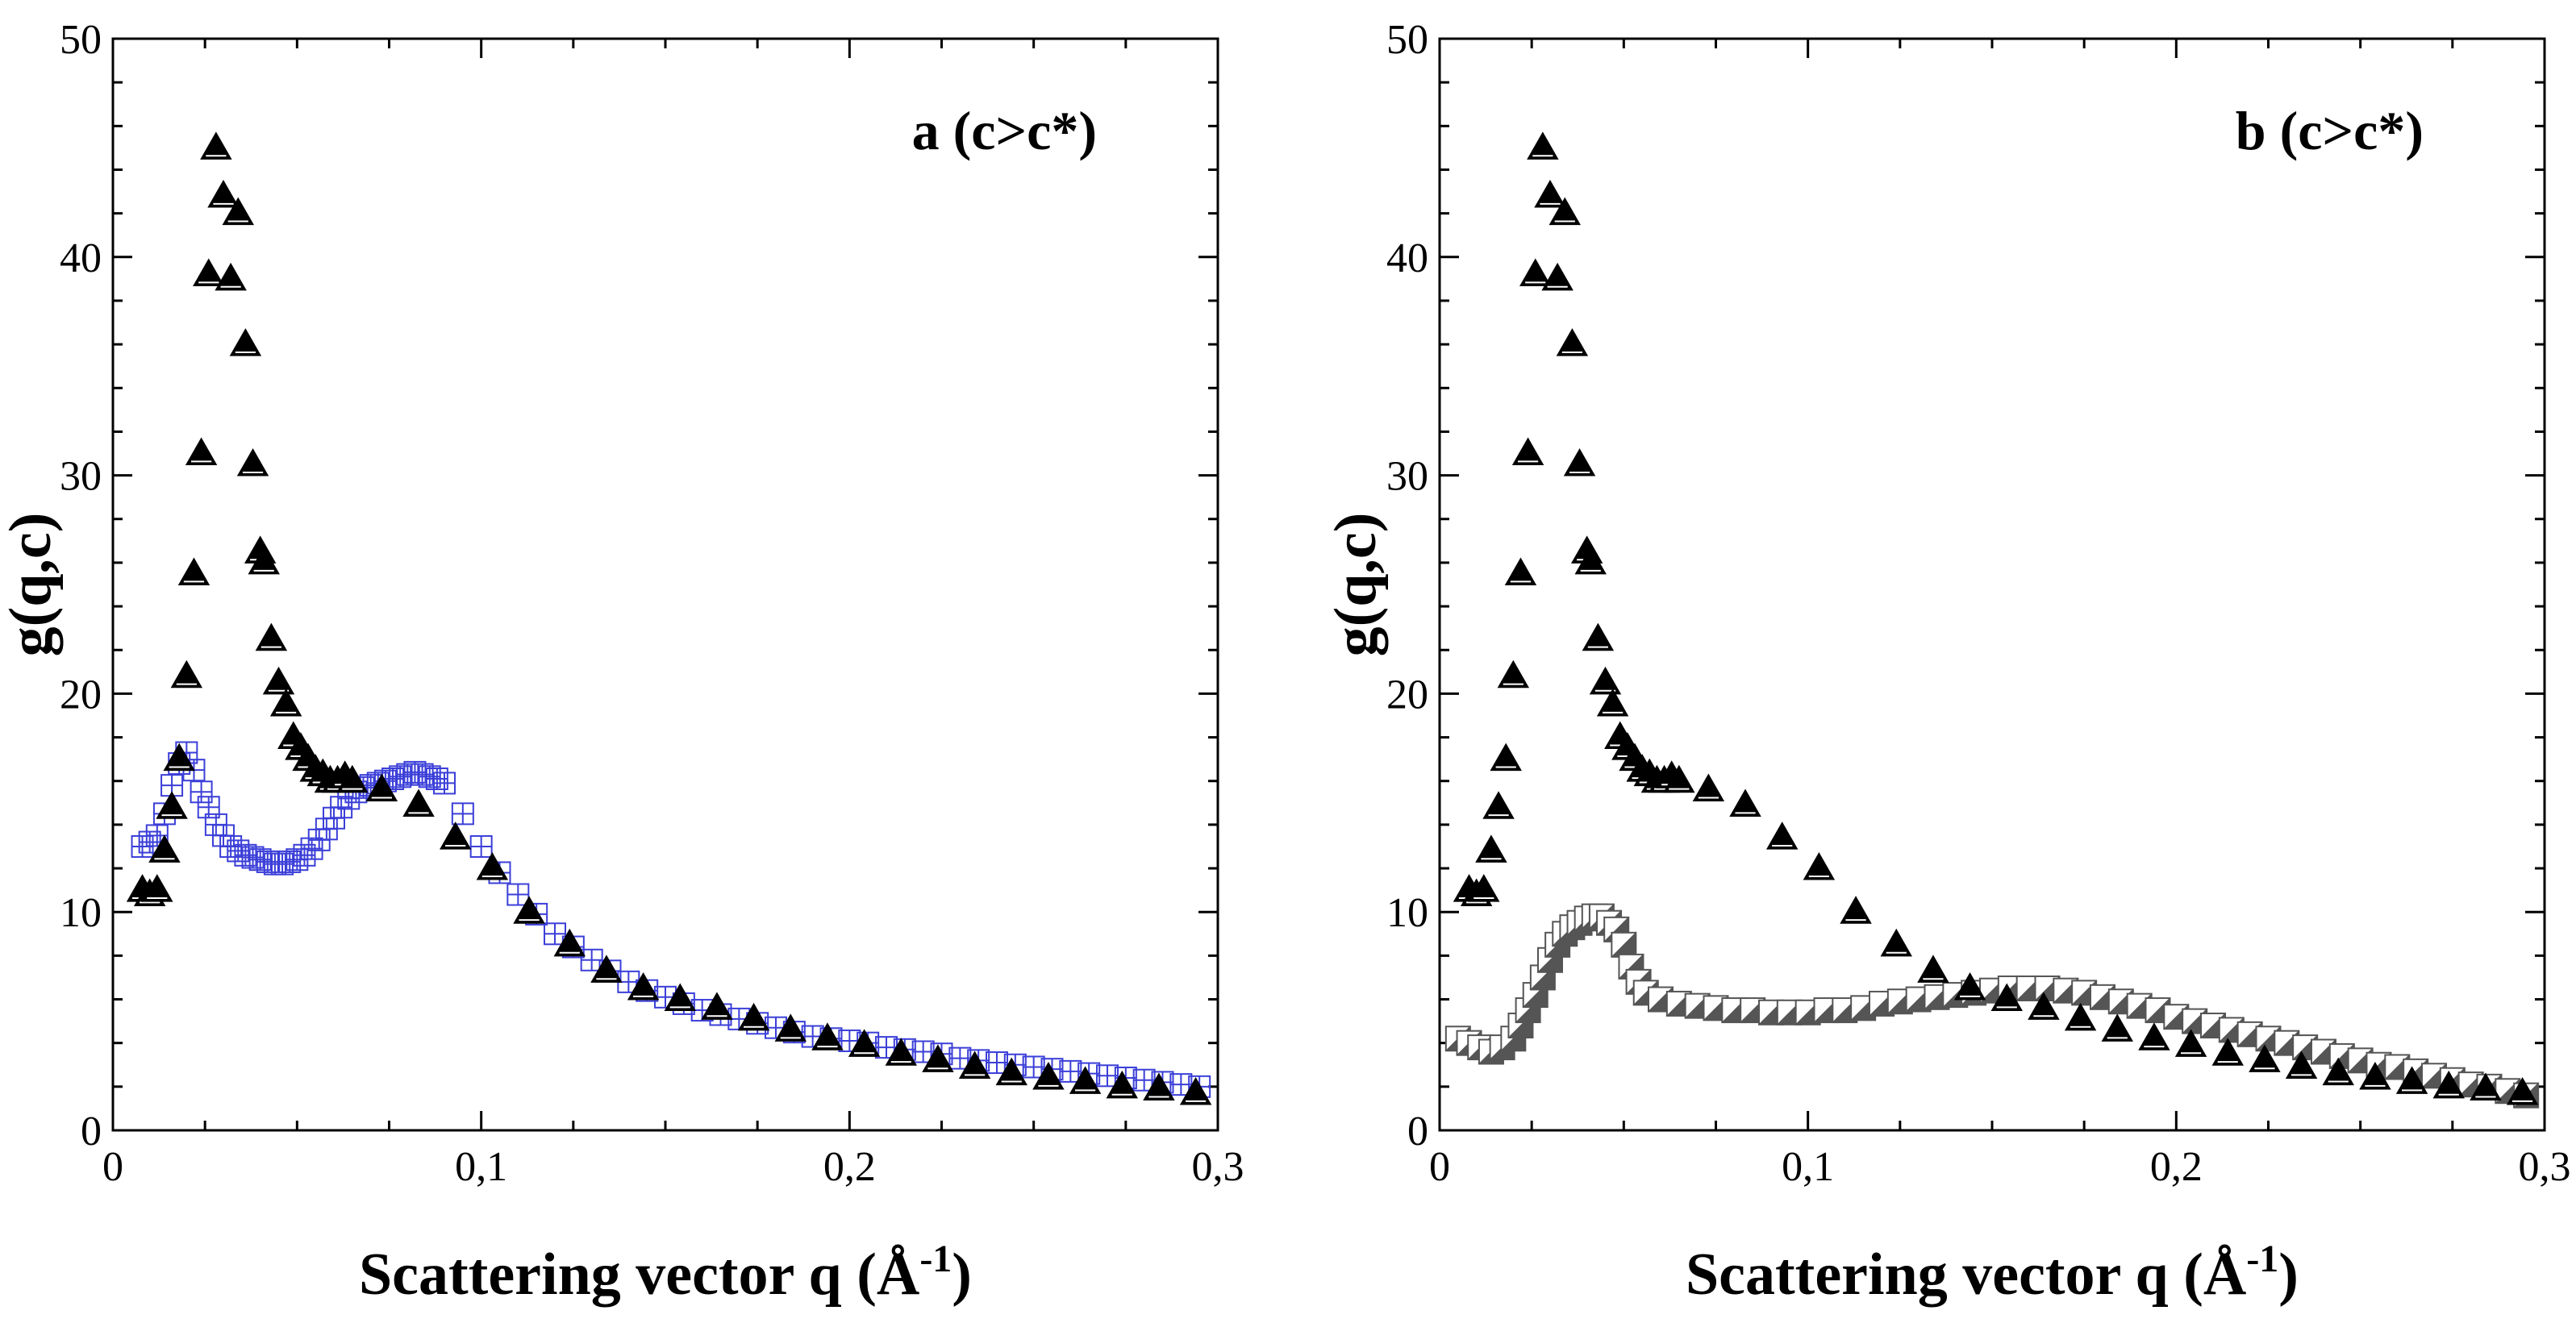 Image resolution: width=2576 pixels, height=1323 pixels. What do you see at coordinates (1808, 1167) in the screenshot?
I see `x-tick-label: 0,1` at bounding box center [1808, 1167].